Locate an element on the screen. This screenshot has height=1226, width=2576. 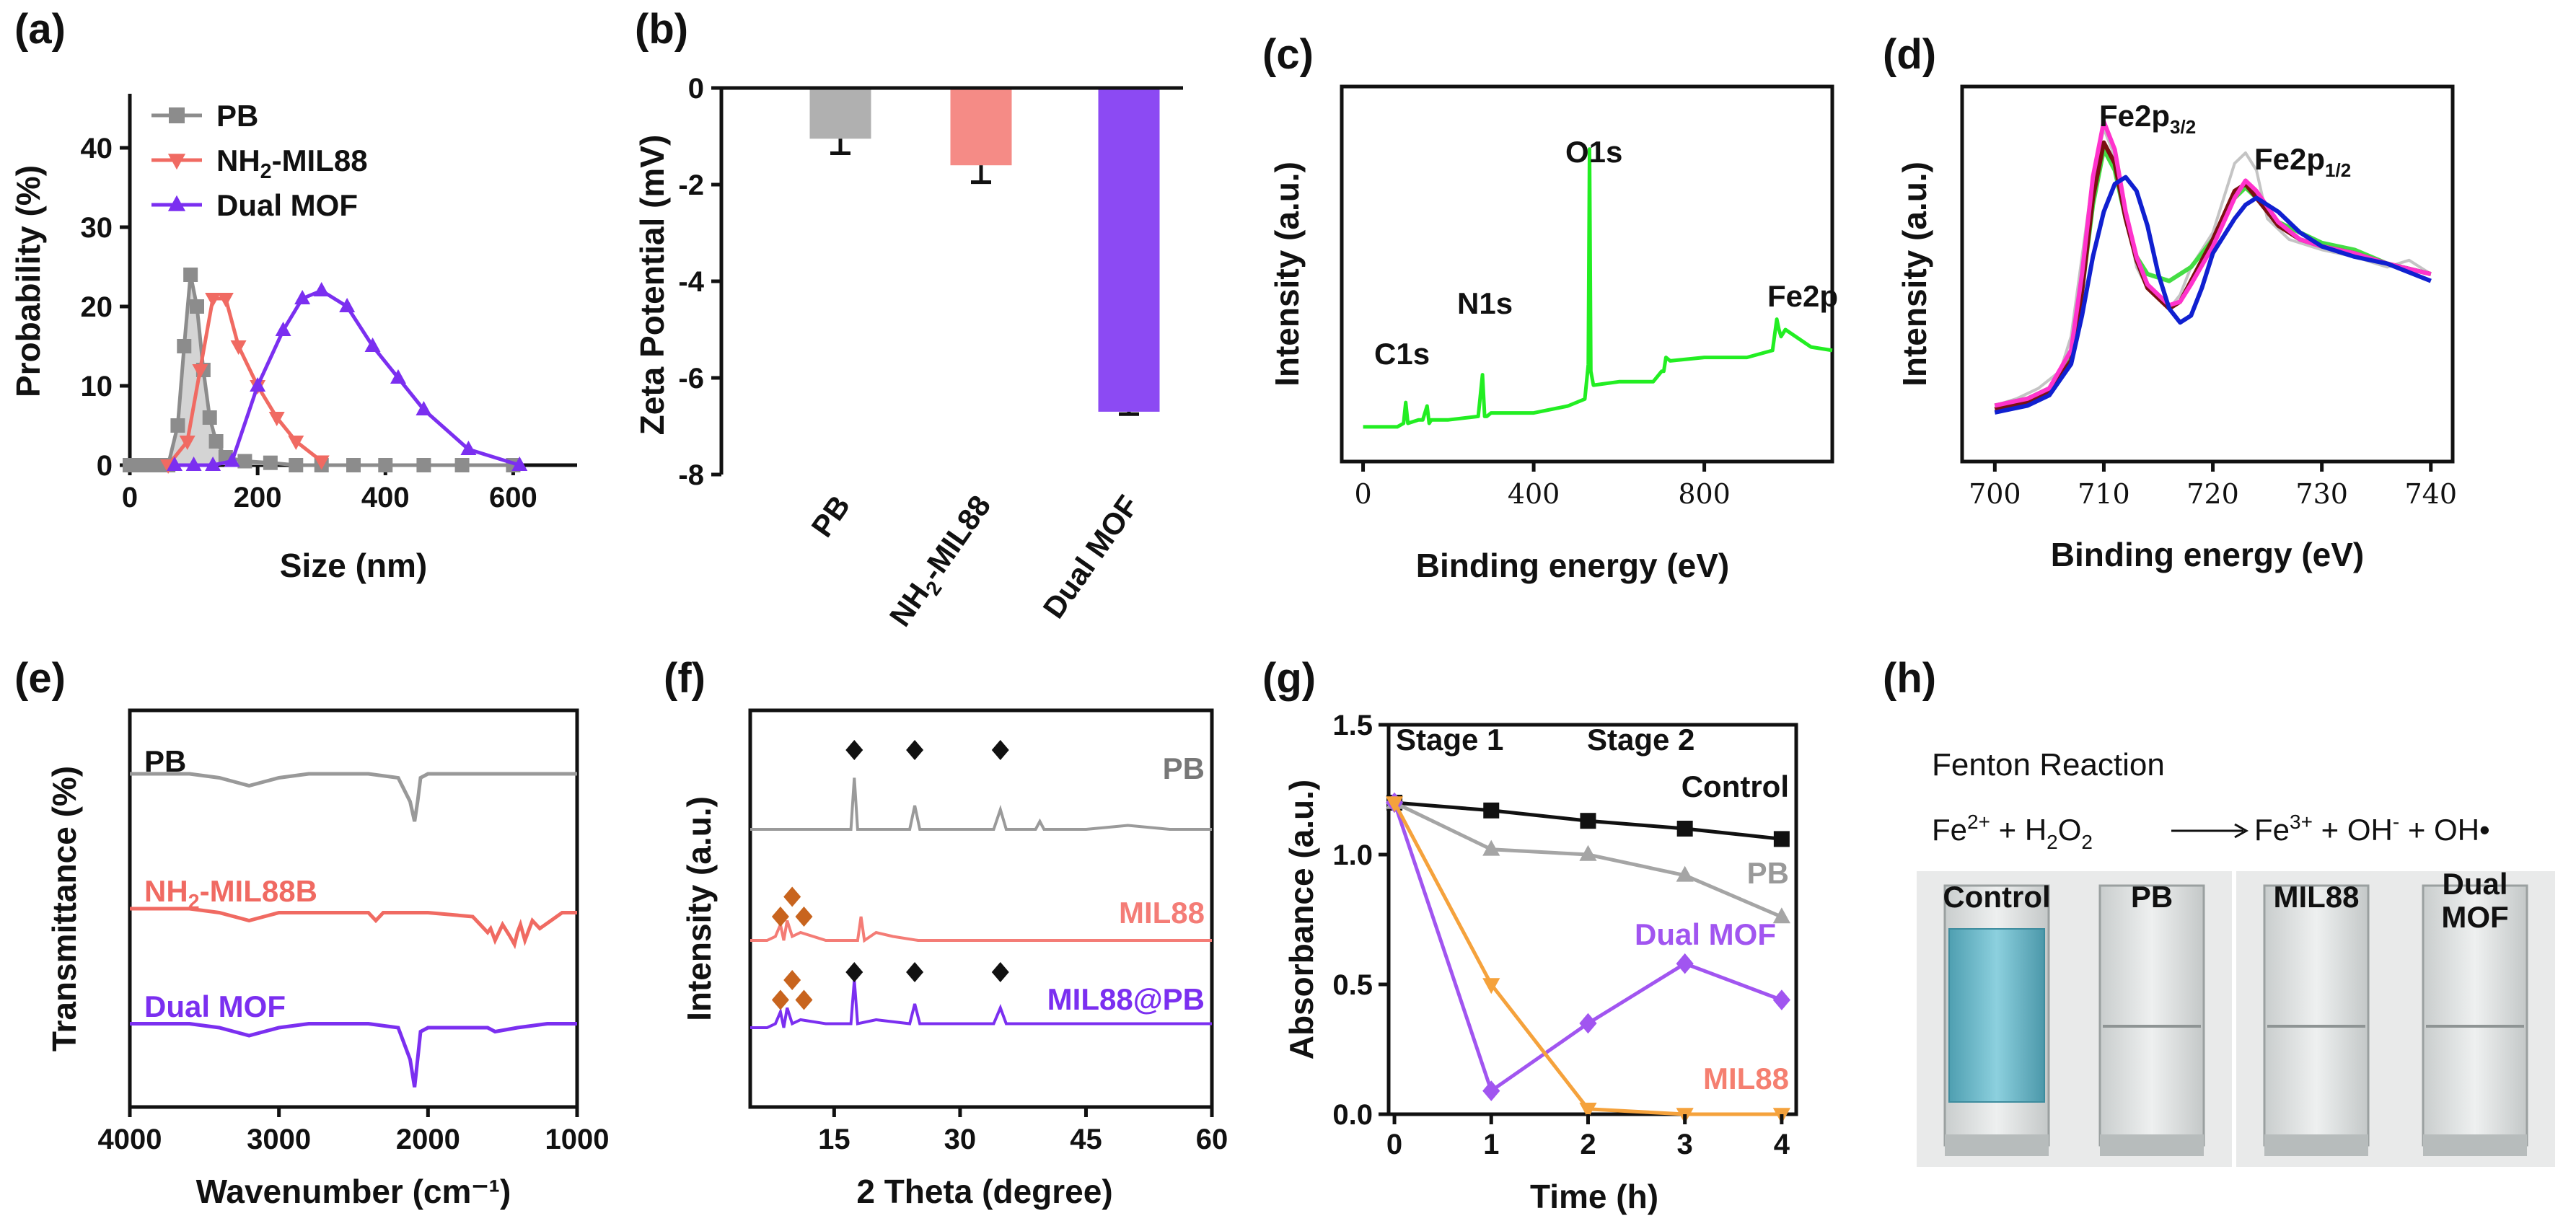
fenton-equation: Fe2+ + H2O2 is located at coordinates (2012, 832).